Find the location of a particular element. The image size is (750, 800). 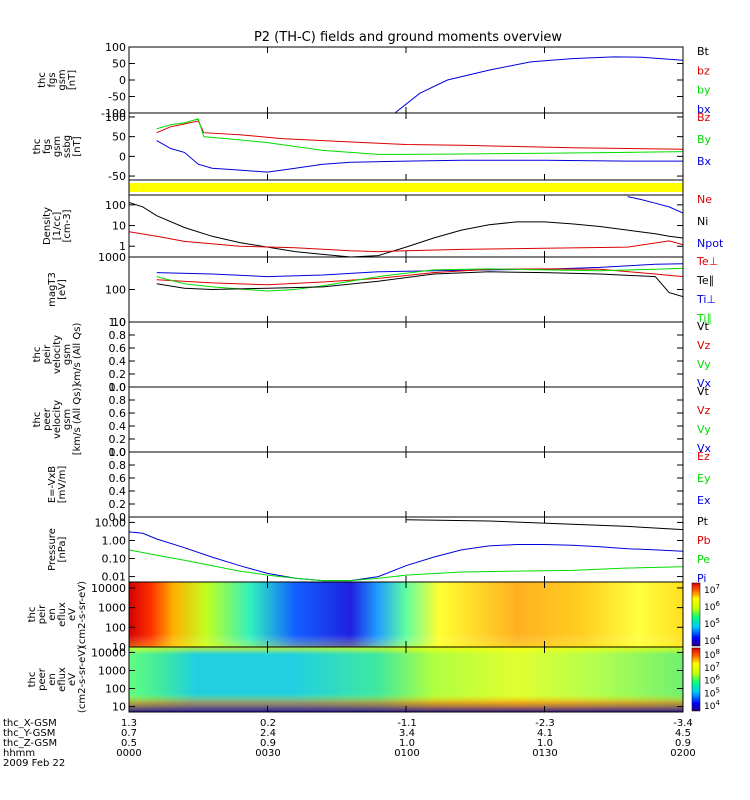

legend-entry: bz is located at coordinates (703, 70).